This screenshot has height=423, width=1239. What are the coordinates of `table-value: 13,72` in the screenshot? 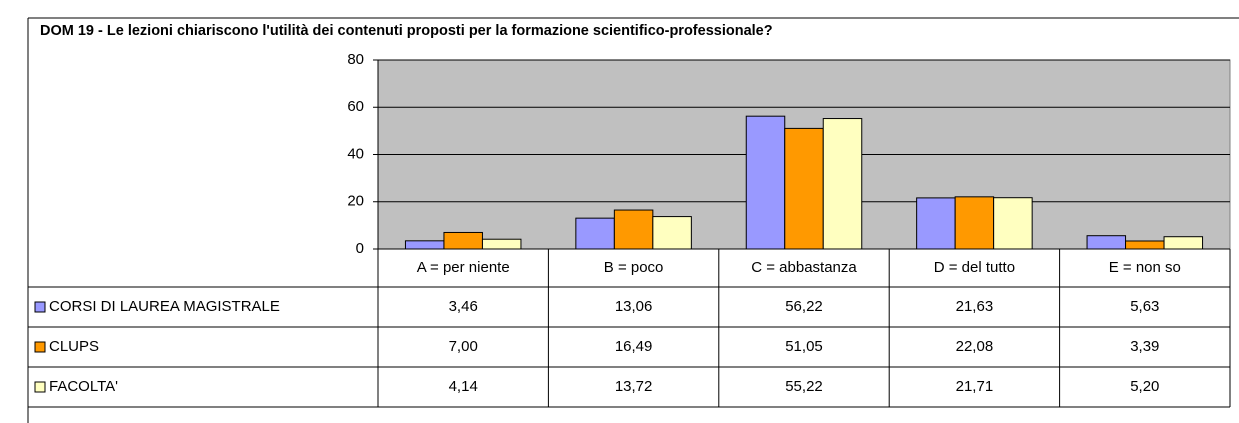 It's located at (634, 386).